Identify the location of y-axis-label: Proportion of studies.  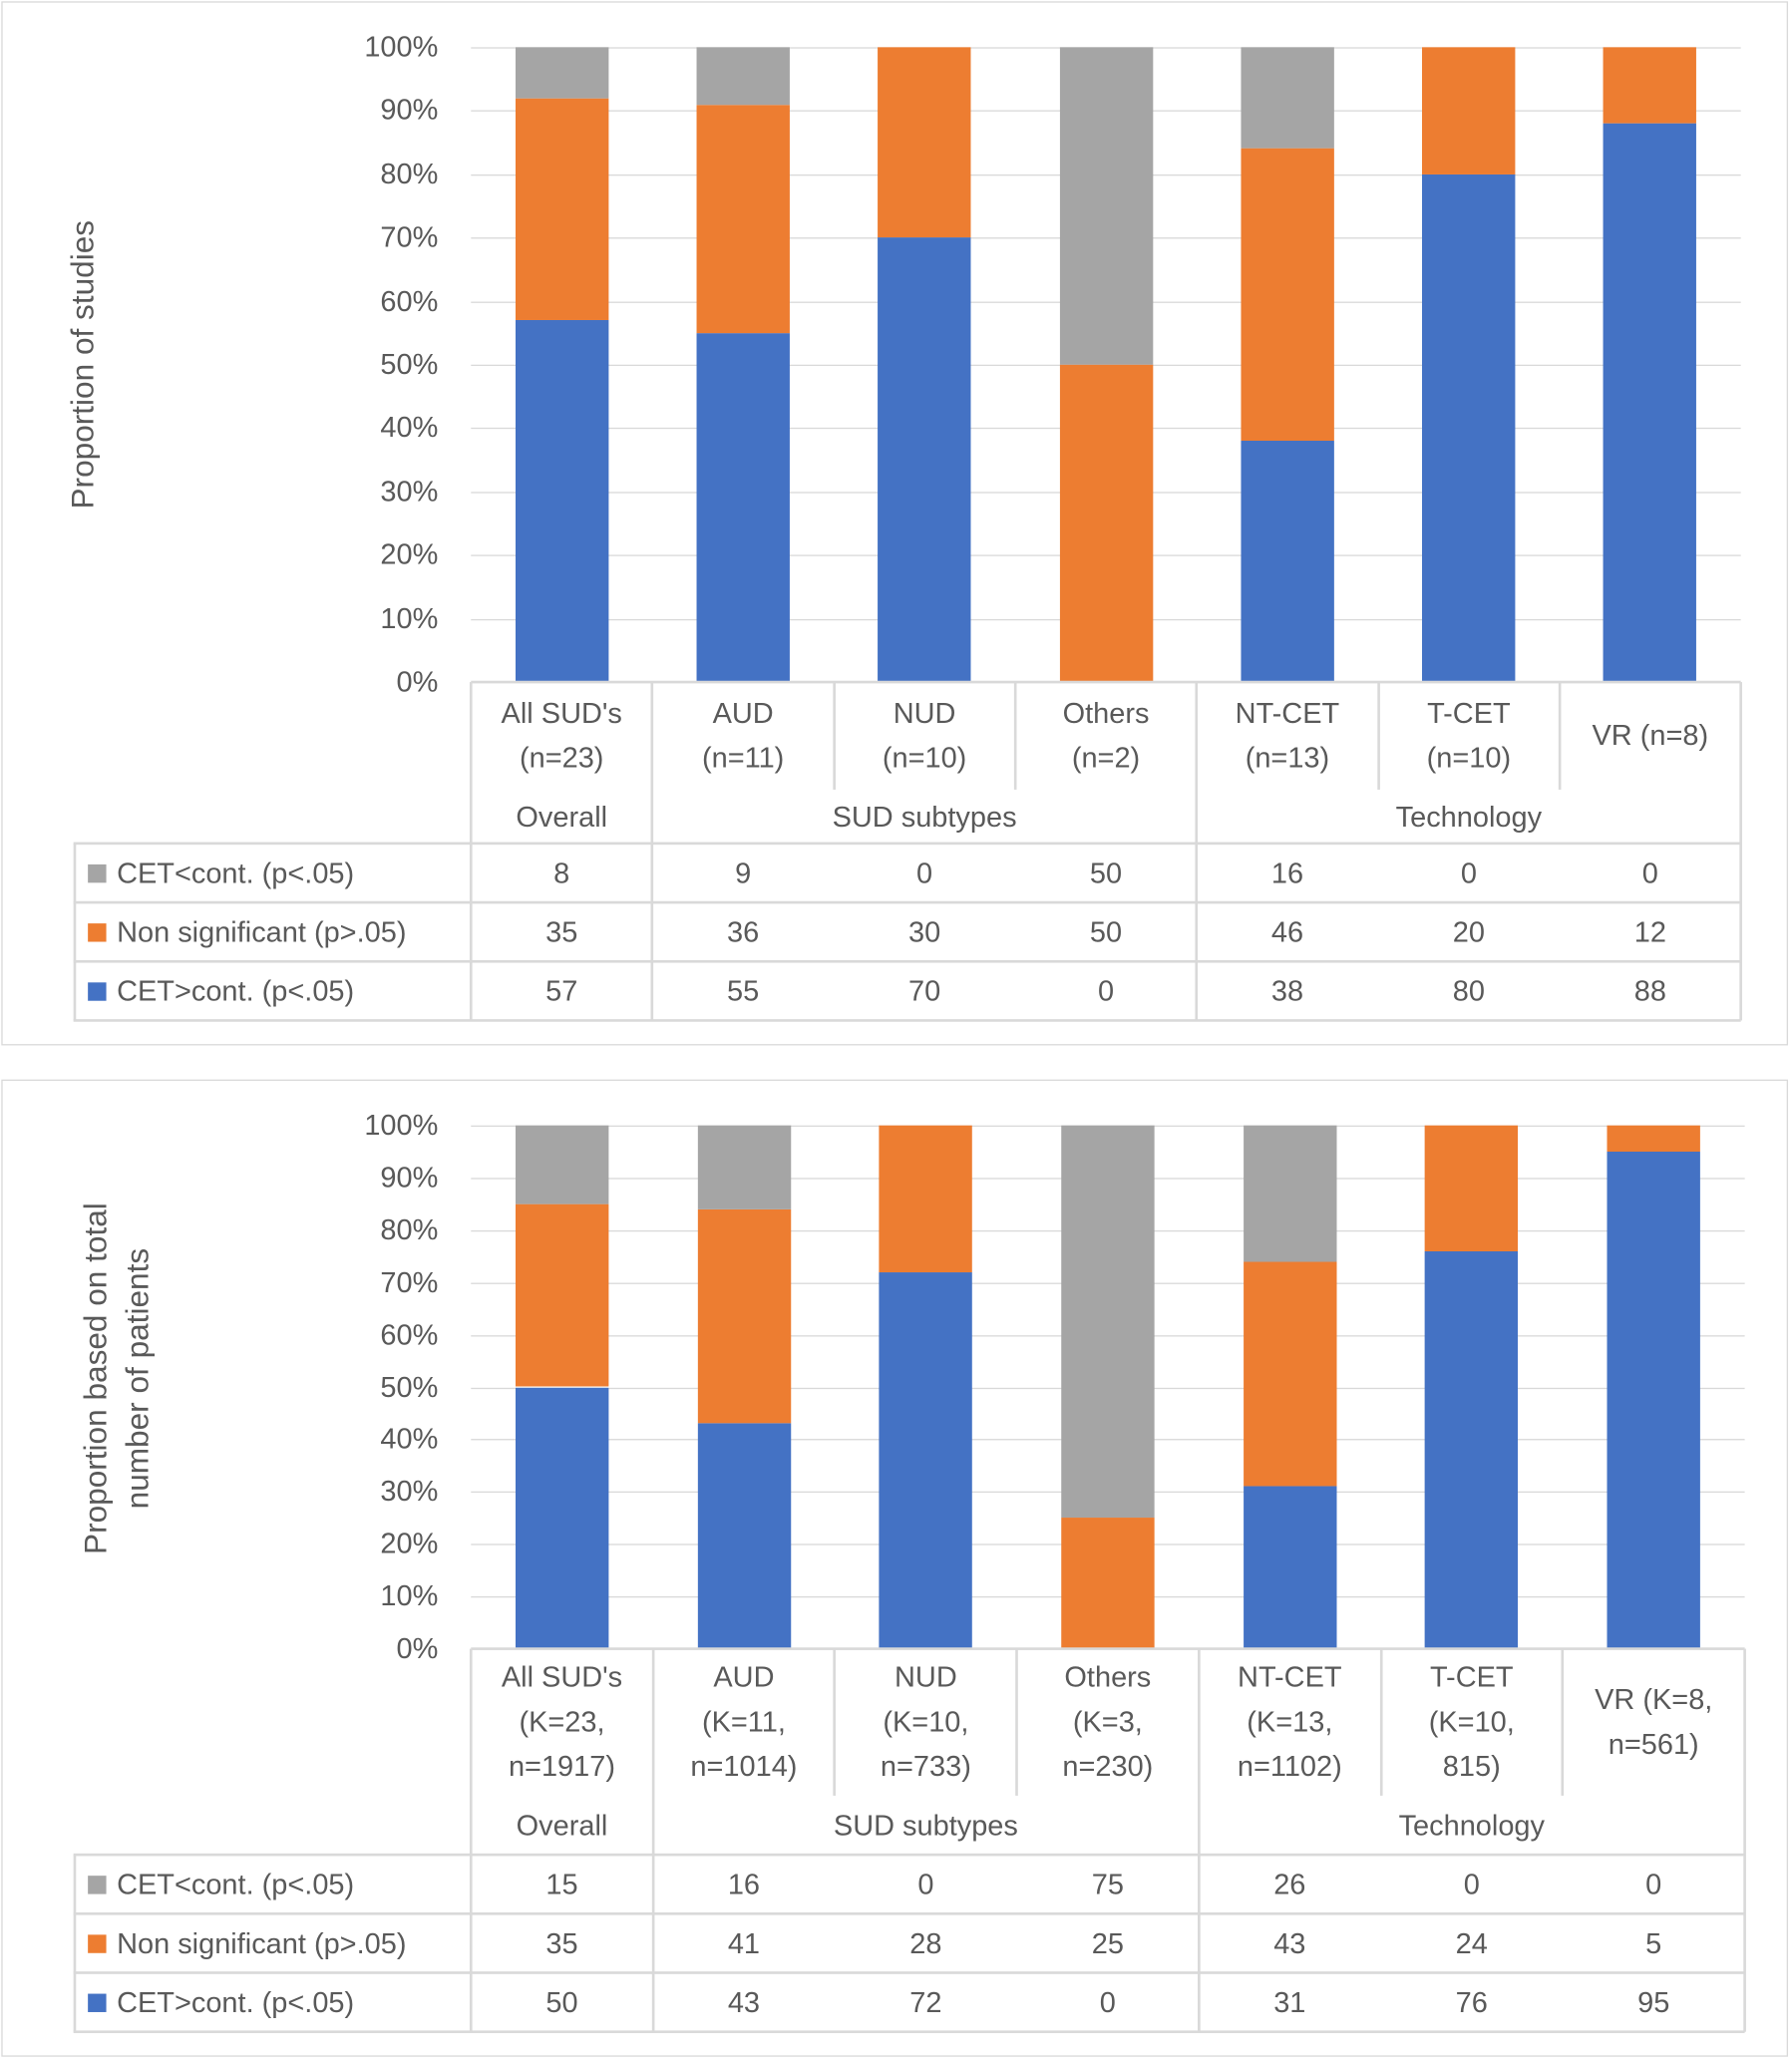
(84, 365).